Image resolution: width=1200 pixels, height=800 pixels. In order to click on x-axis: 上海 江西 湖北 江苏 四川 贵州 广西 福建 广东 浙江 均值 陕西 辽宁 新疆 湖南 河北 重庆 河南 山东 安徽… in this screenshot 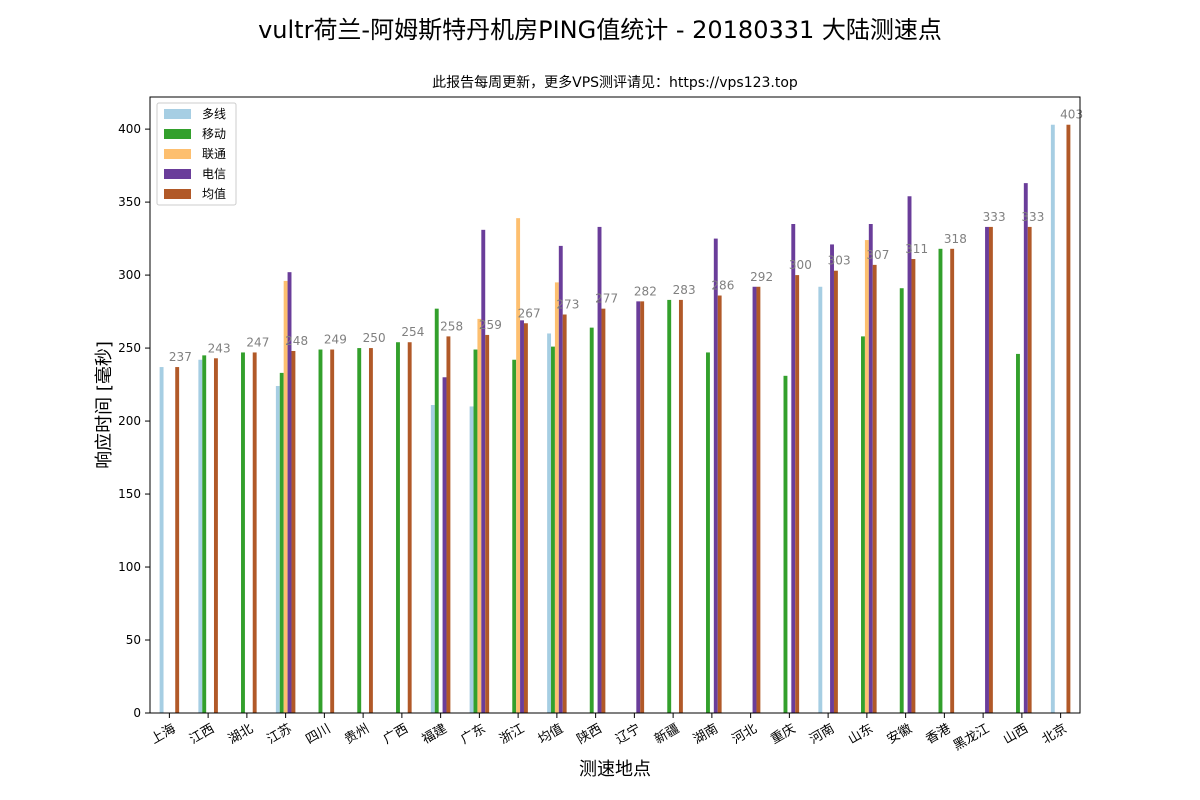, I will do `click(609, 733)`.